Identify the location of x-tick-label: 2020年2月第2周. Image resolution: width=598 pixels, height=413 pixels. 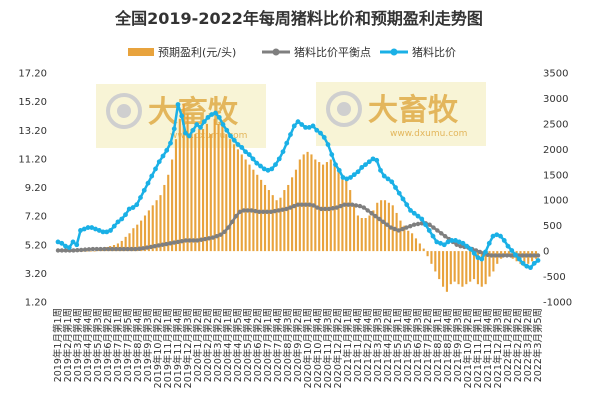
(208, 345).